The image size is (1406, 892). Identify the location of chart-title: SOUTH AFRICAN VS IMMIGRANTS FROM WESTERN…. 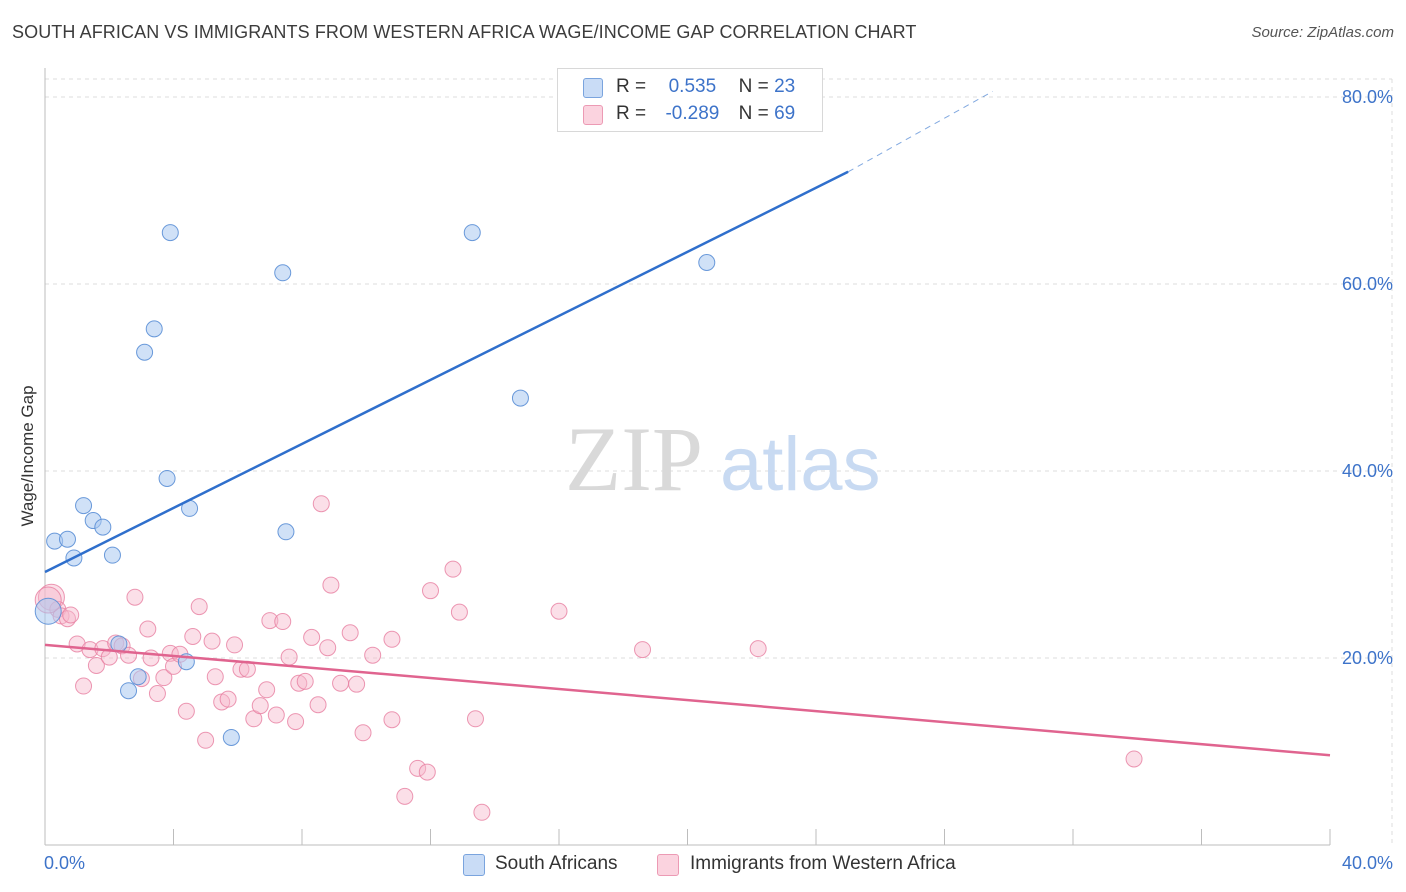
(464, 32).